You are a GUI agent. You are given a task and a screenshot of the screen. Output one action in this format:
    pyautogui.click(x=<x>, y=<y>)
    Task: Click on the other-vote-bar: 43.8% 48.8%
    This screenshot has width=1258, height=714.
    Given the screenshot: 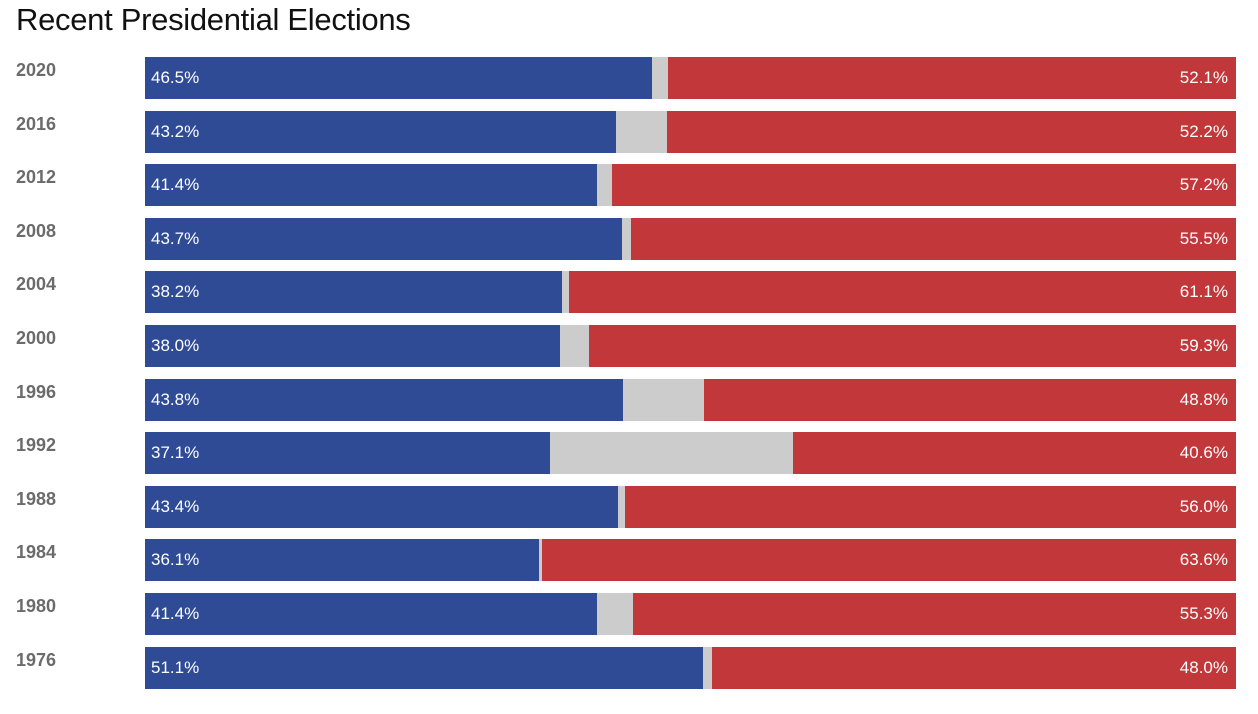 What is the action you would take?
    pyautogui.click(x=690, y=399)
    